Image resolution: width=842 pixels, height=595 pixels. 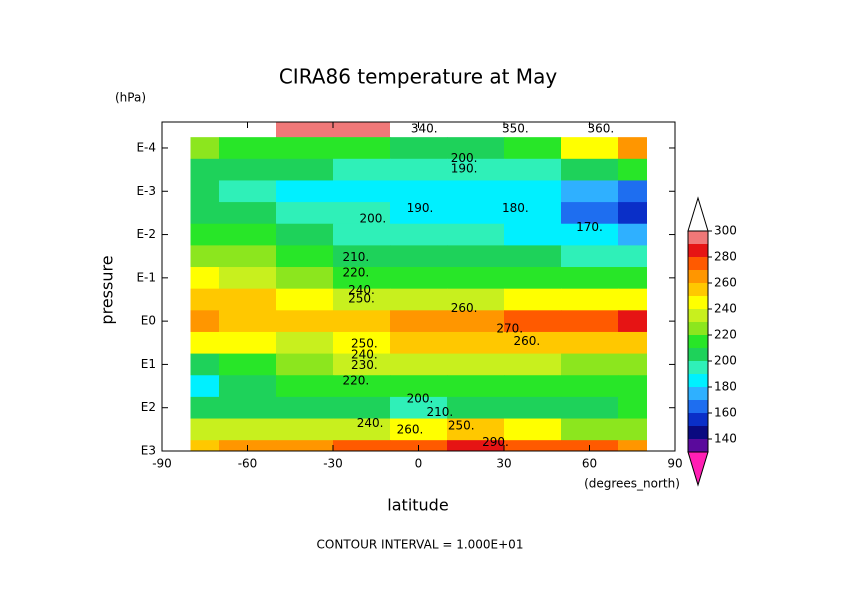 What do you see at coordinates (495, 442) in the screenshot?
I see `contour-label: 290.` at bounding box center [495, 442].